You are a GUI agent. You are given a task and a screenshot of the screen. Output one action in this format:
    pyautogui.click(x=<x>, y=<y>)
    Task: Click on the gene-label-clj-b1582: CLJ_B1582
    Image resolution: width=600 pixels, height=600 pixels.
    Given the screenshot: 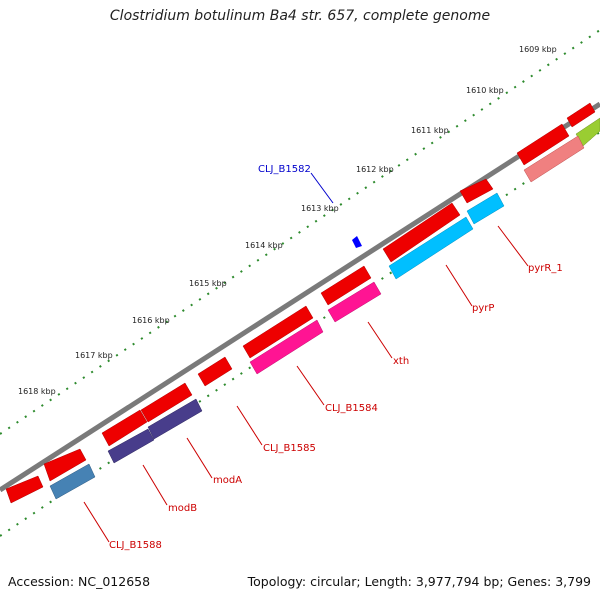 What is the action you would take?
    pyautogui.click(x=284, y=169)
    